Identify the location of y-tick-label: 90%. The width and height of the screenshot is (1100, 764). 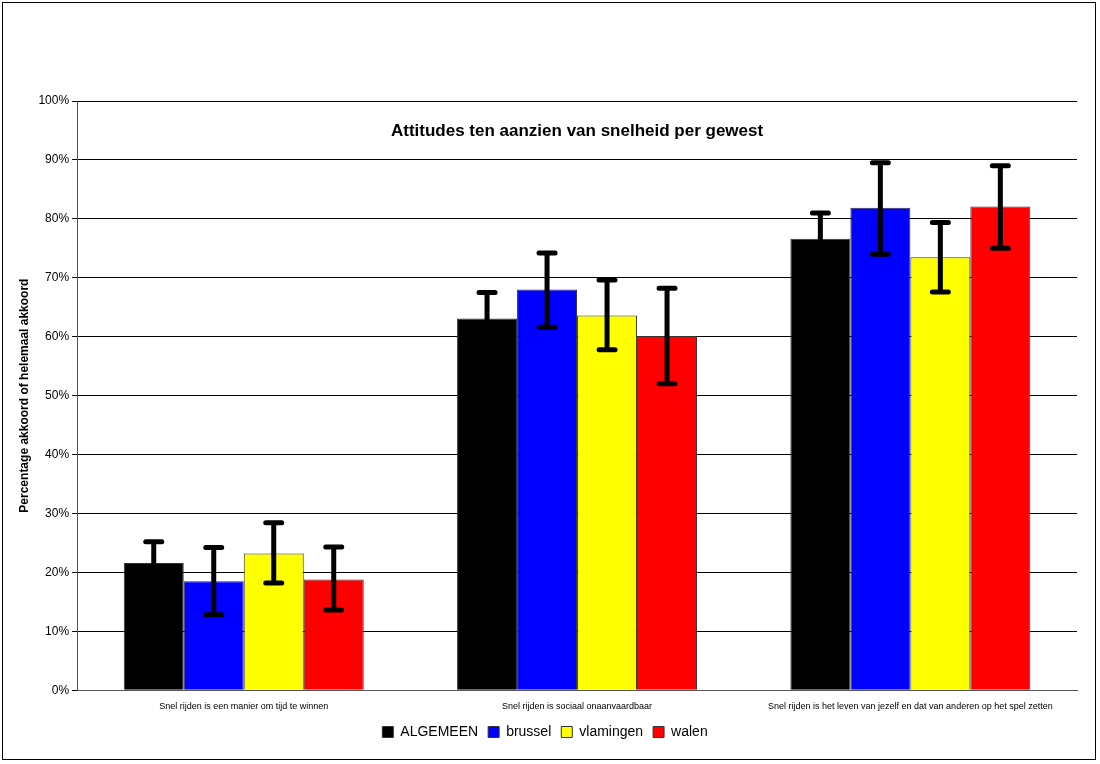
(57, 159).